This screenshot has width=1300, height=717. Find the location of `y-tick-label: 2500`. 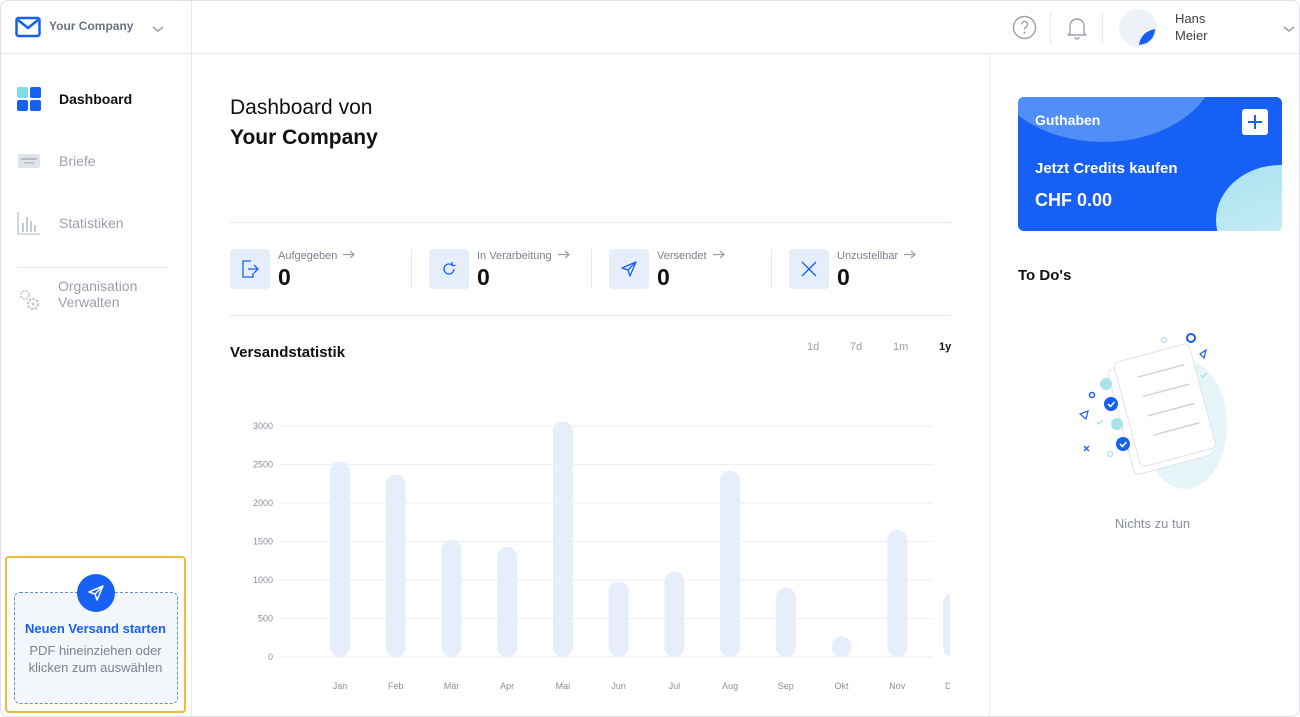

y-tick-label: 2500 is located at coordinates (263, 465).